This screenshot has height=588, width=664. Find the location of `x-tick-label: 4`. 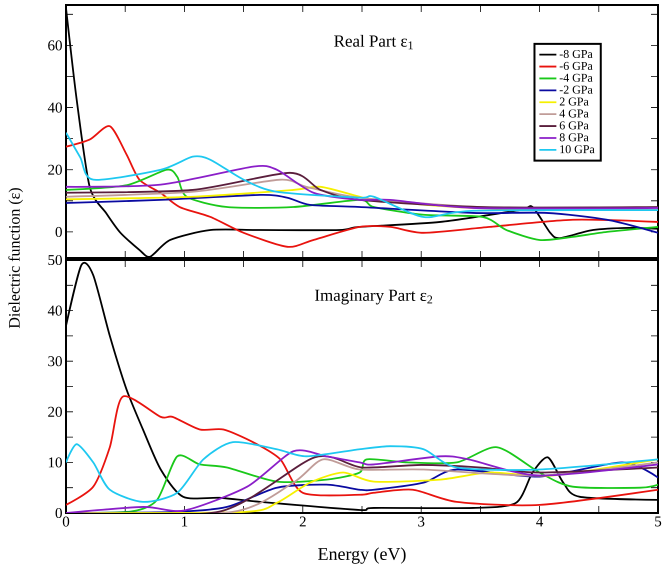

x-tick-label: 4 is located at coordinates (540, 521).